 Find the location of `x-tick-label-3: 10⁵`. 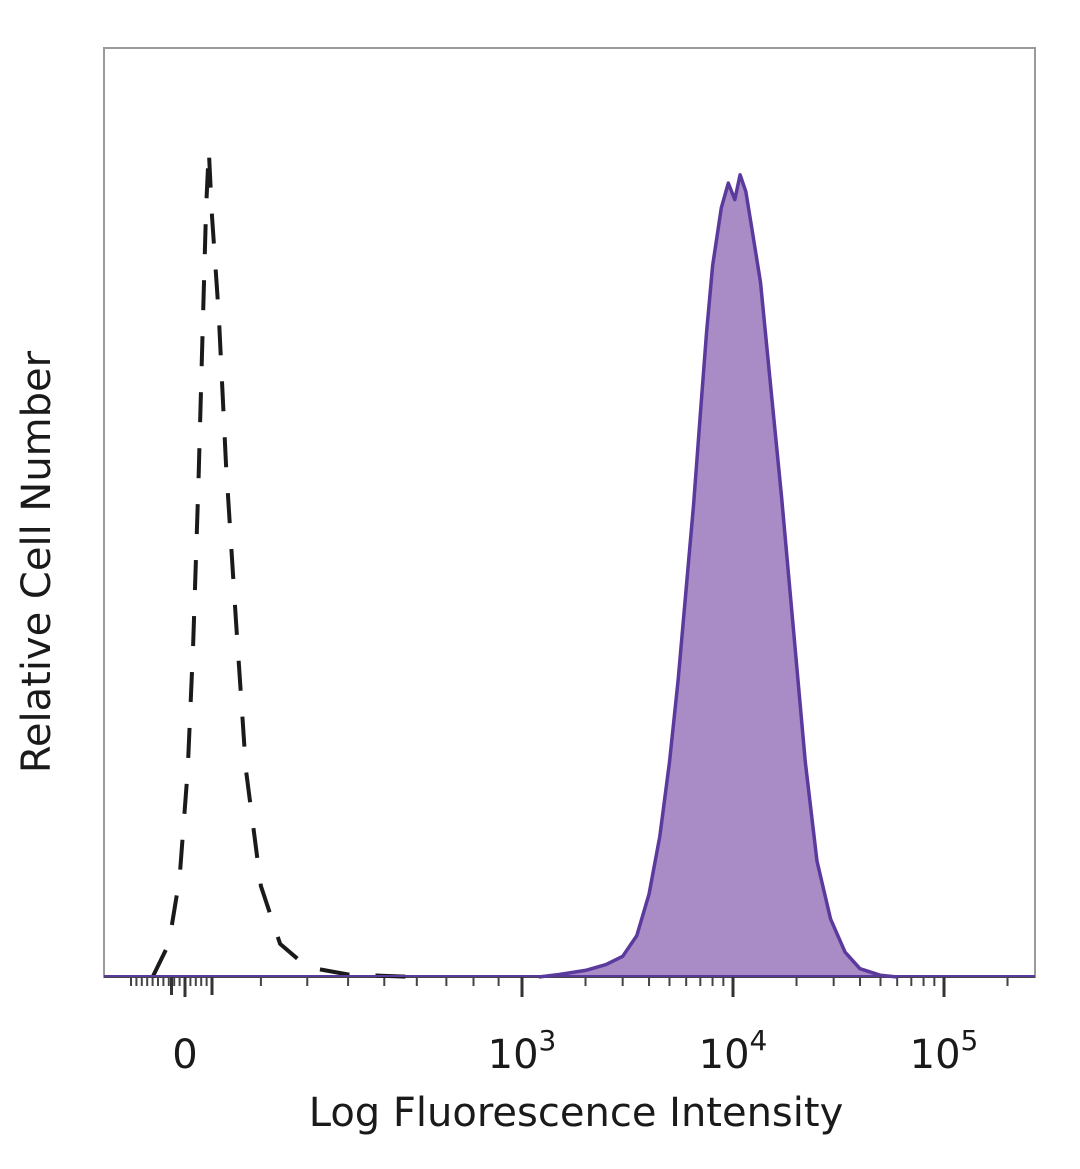

x-tick-label-3: 10⁵ is located at coordinates (944, 1051).